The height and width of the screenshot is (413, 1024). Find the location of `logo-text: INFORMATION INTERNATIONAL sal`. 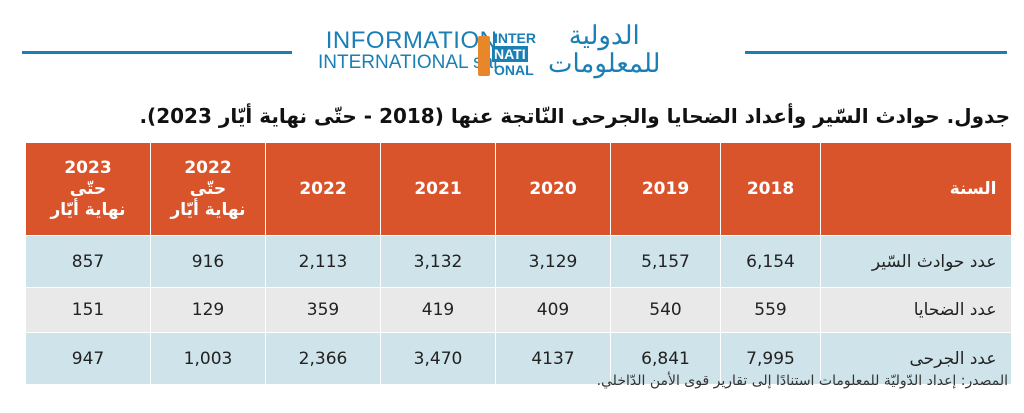

logo-text: INFORMATION INTERNATIONAL sal is located at coordinates (408, 50).